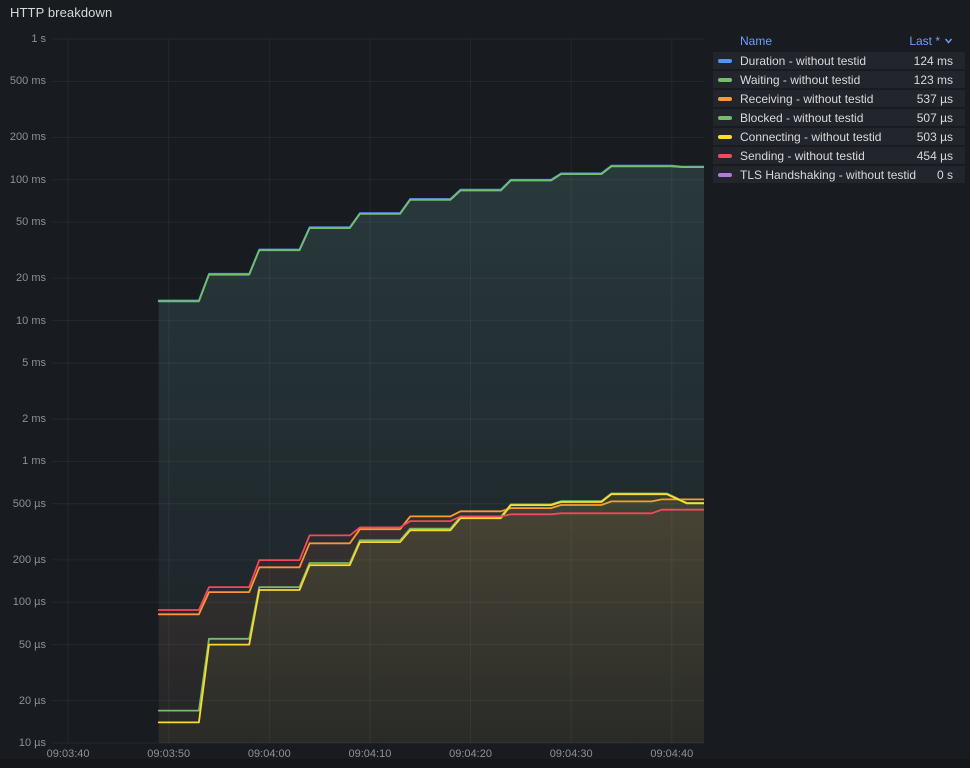 The width and height of the screenshot is (970, 768). I want to click on legend-series-label: Connecting - without testid, so click(811, 136).